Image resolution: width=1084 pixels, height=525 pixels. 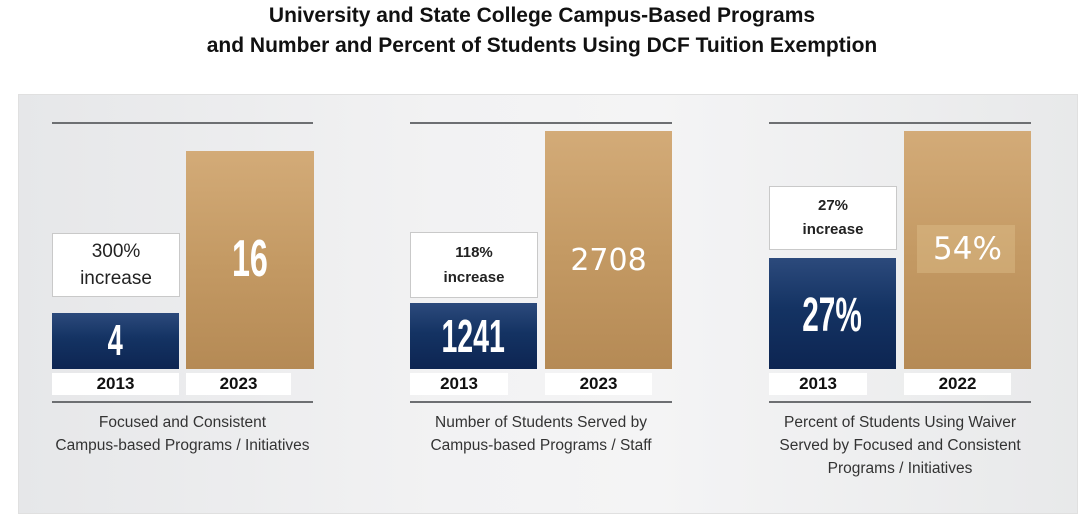 I want to click on panel-2-bottom-rule, so click(x=541, y=402).